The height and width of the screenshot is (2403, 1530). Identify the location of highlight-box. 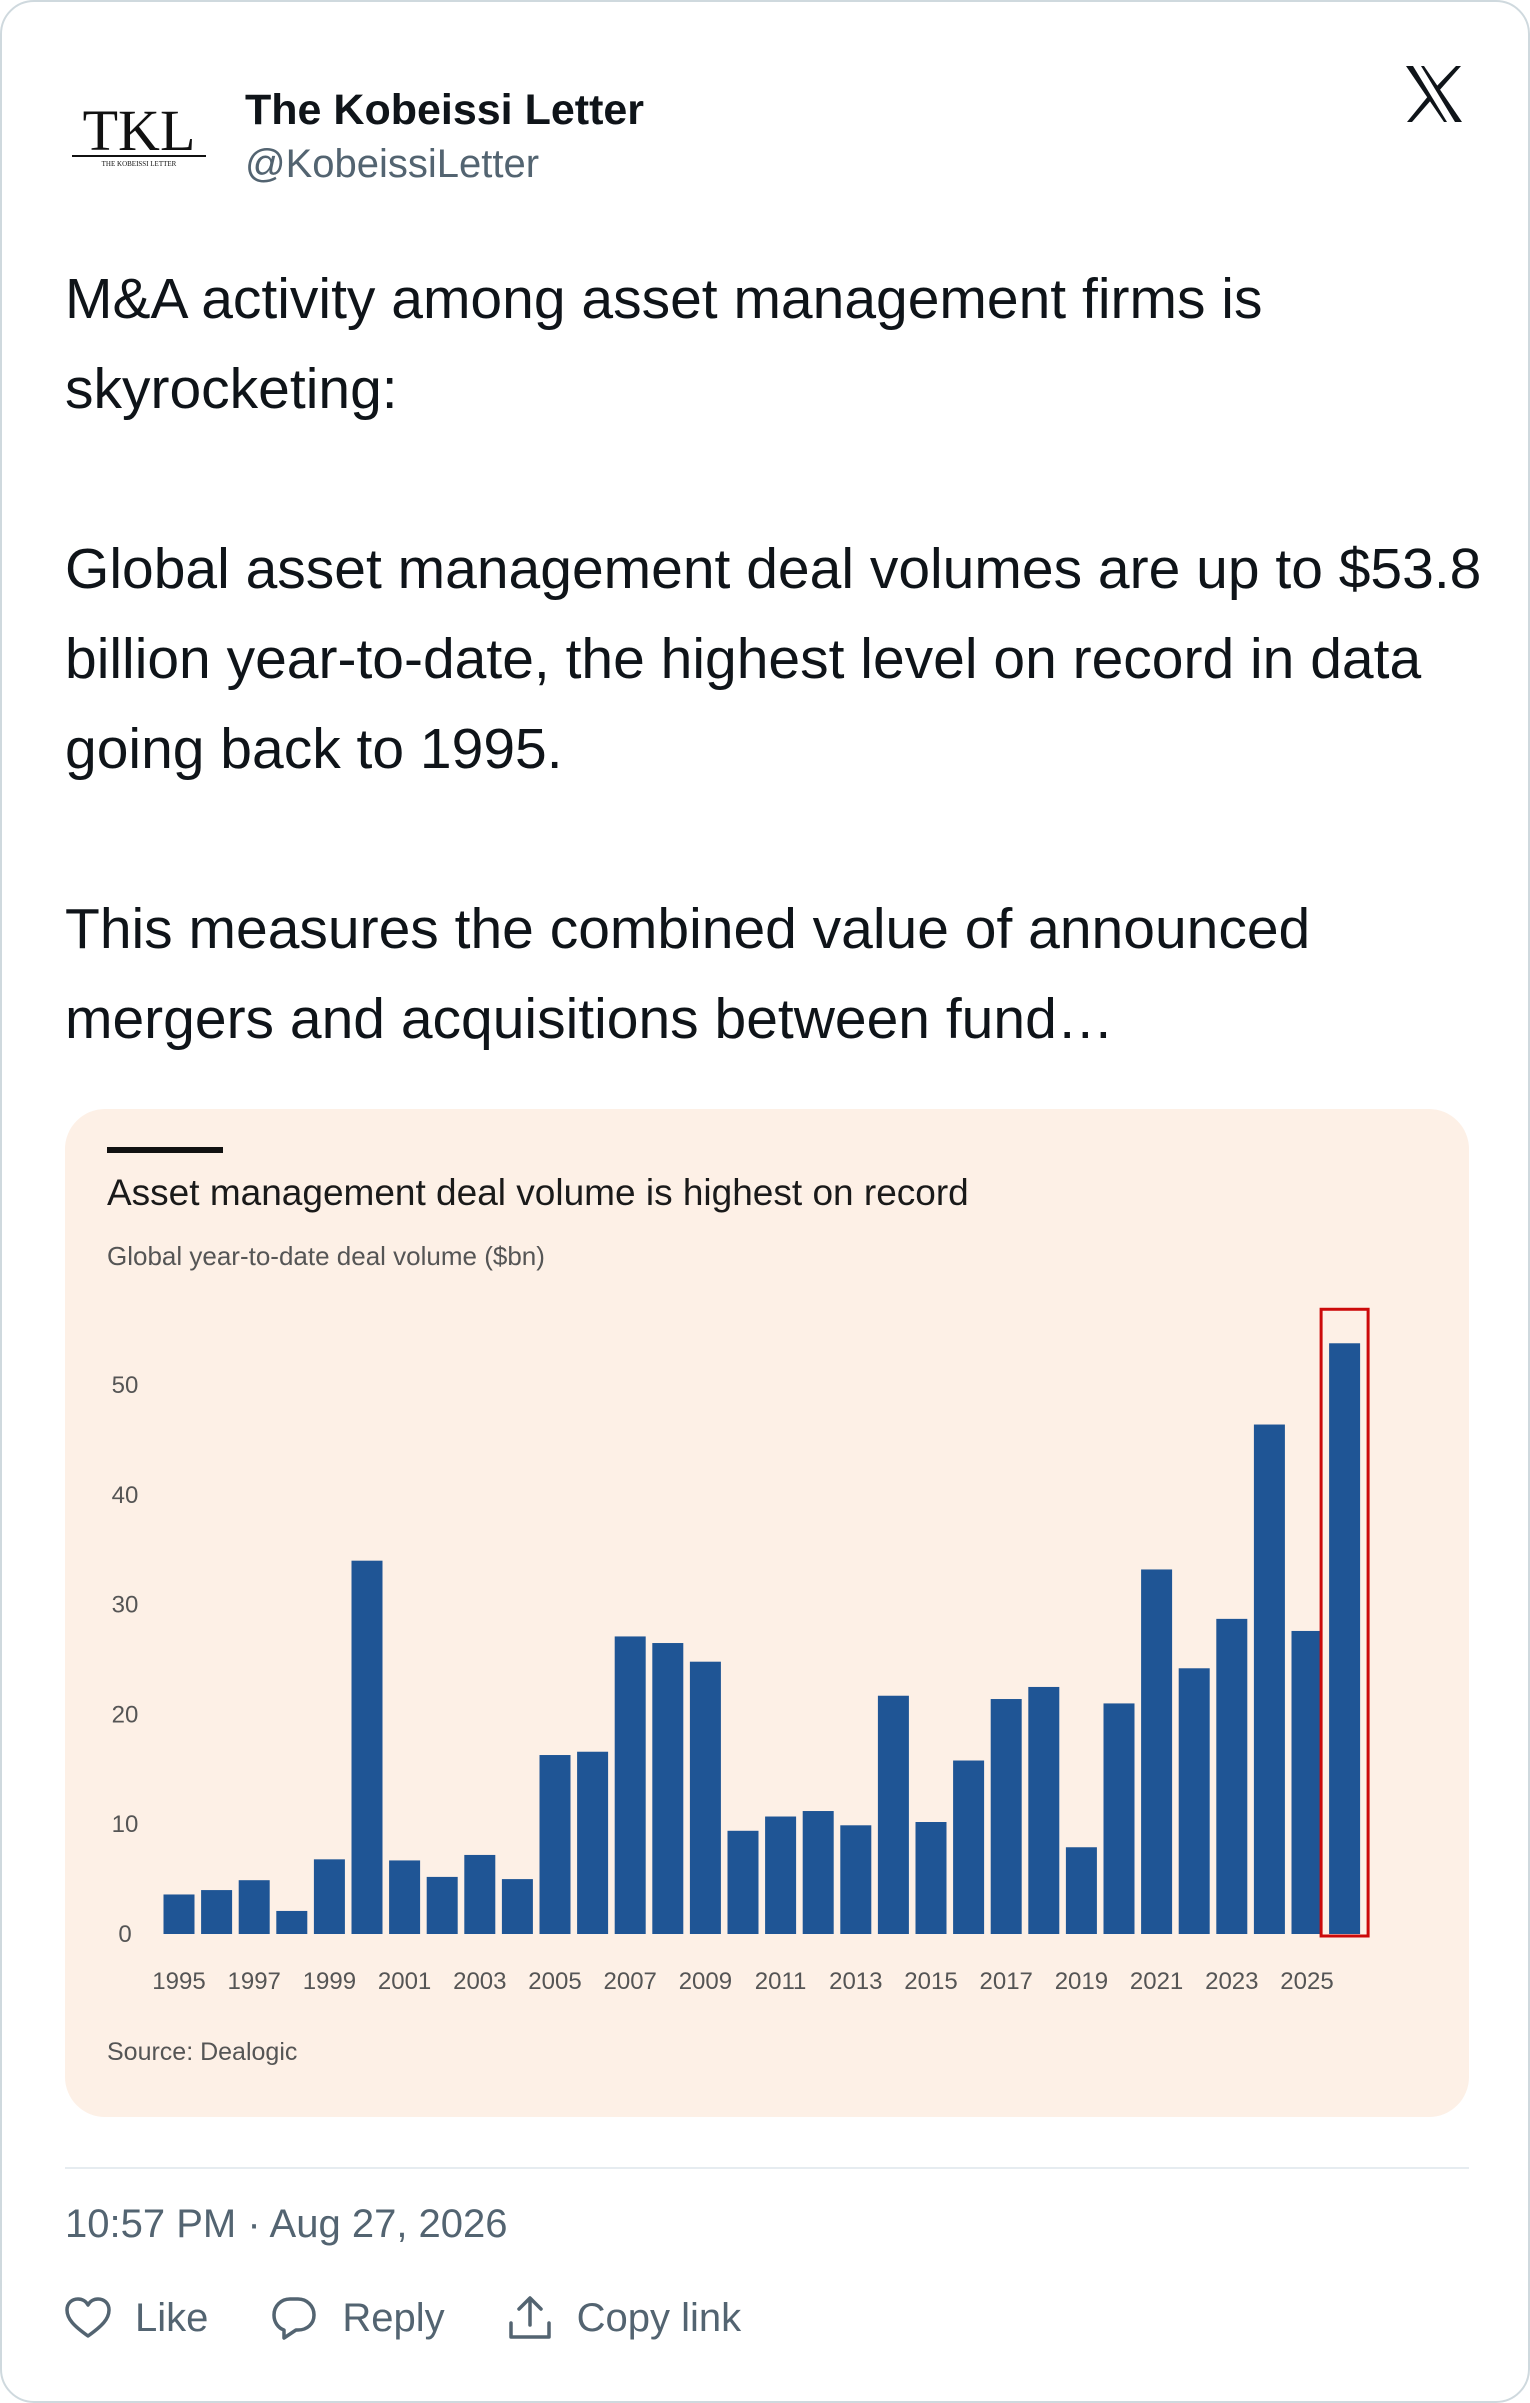
(1344, 1622).